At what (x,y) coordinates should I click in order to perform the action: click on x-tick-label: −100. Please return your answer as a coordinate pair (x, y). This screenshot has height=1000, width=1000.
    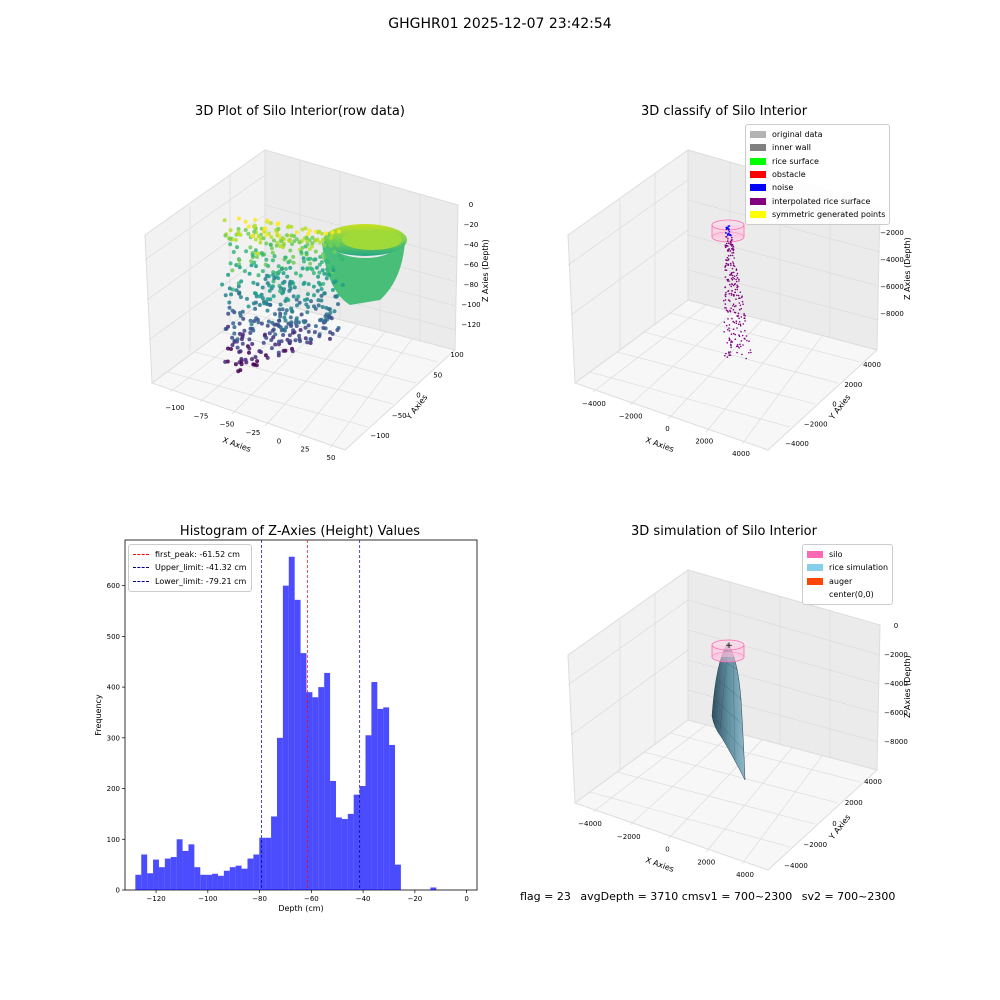
    Looking at the image, I should click on (207, 899).